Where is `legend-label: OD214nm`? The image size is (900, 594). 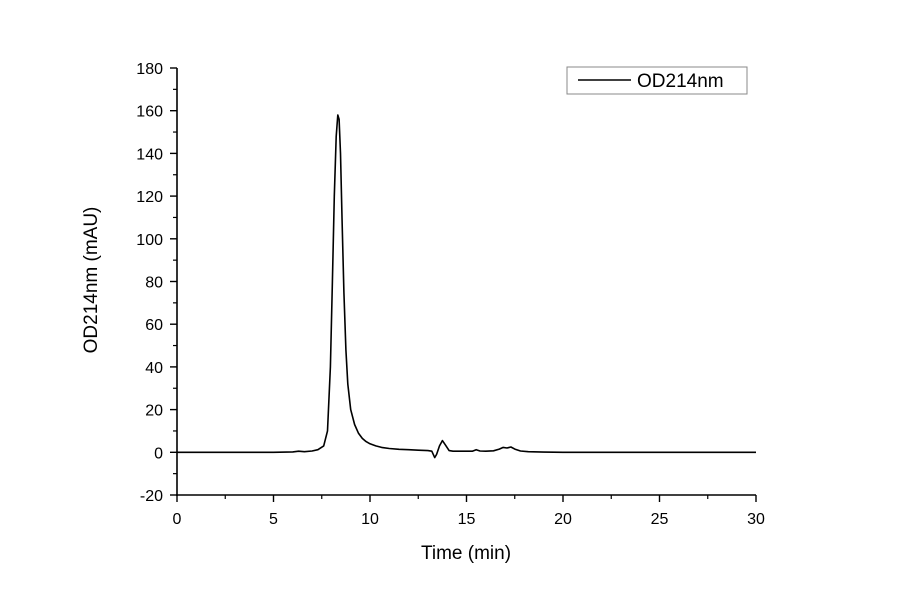
legend-label: OD214nm is located at coordinates (680, 81).